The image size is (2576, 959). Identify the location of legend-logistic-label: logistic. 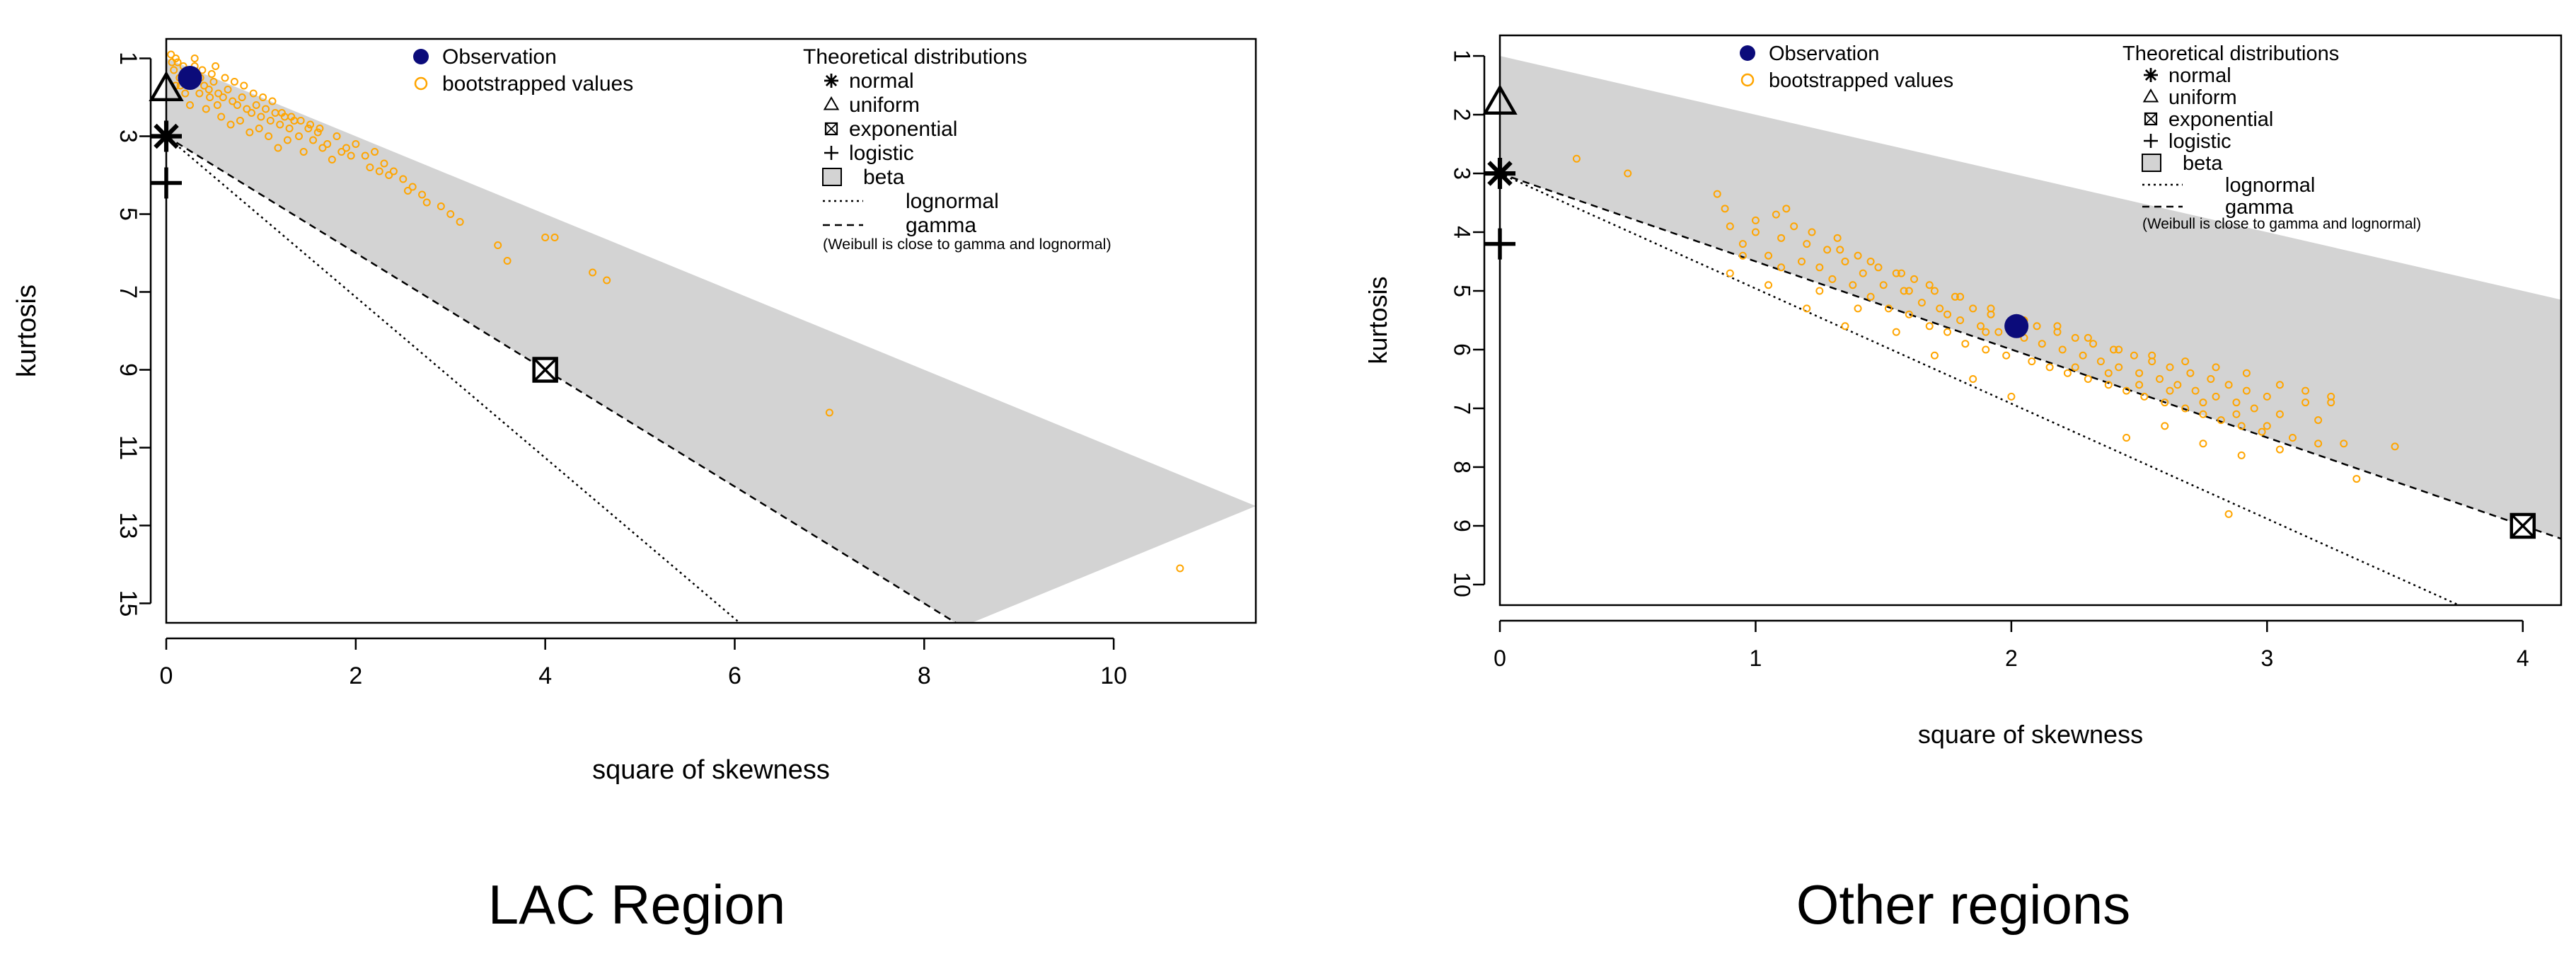
(881, 153).